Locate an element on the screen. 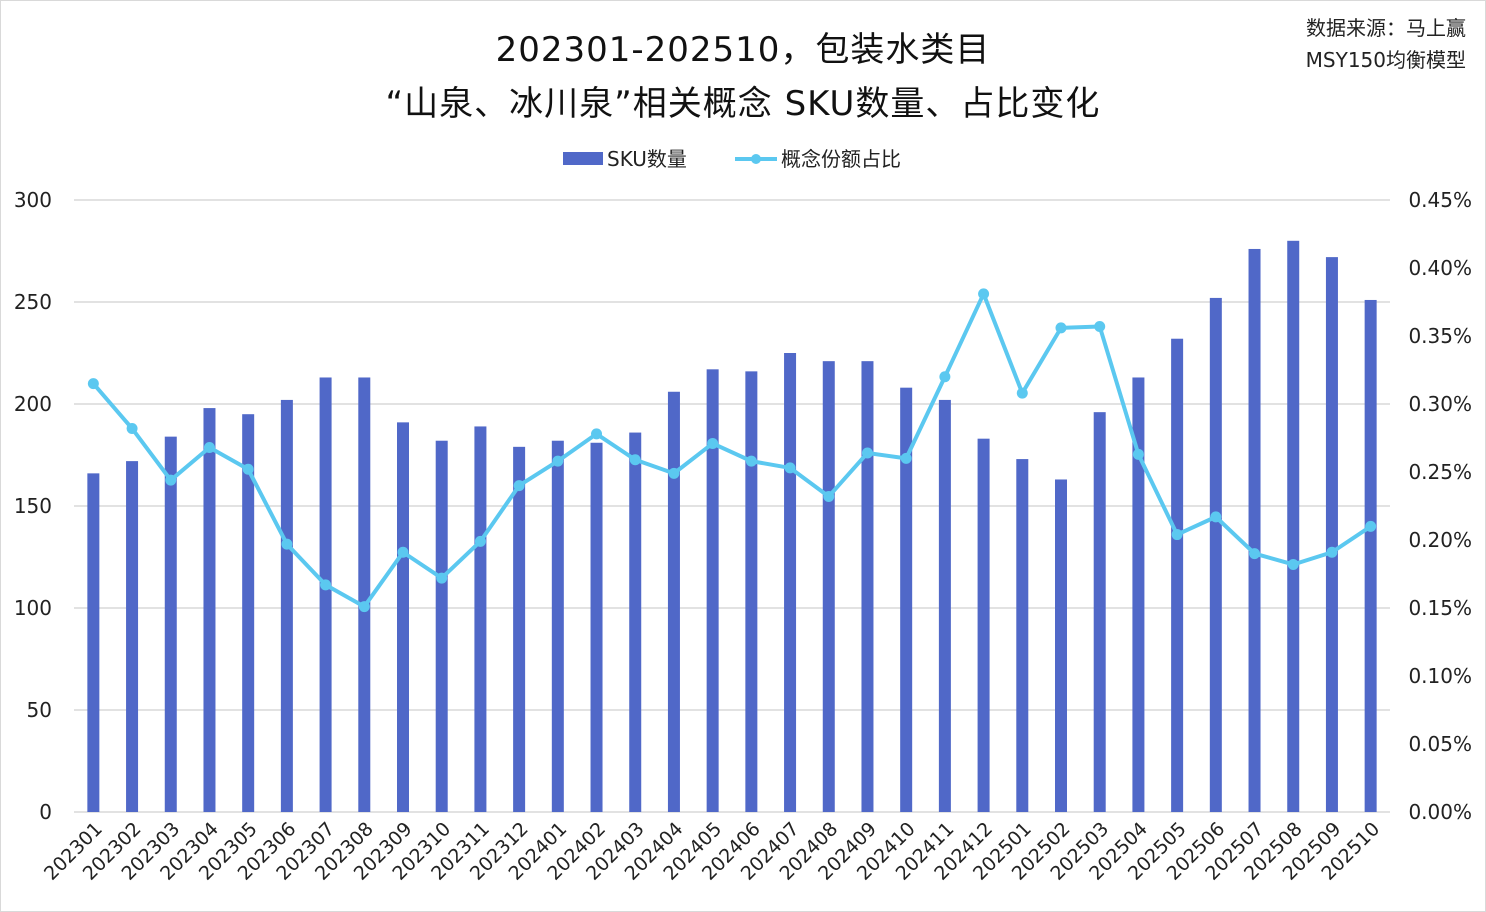 This screenshot has height=912, width=1486. y-right-tick-label: 0.00% is located at coordinates (1440, 812).